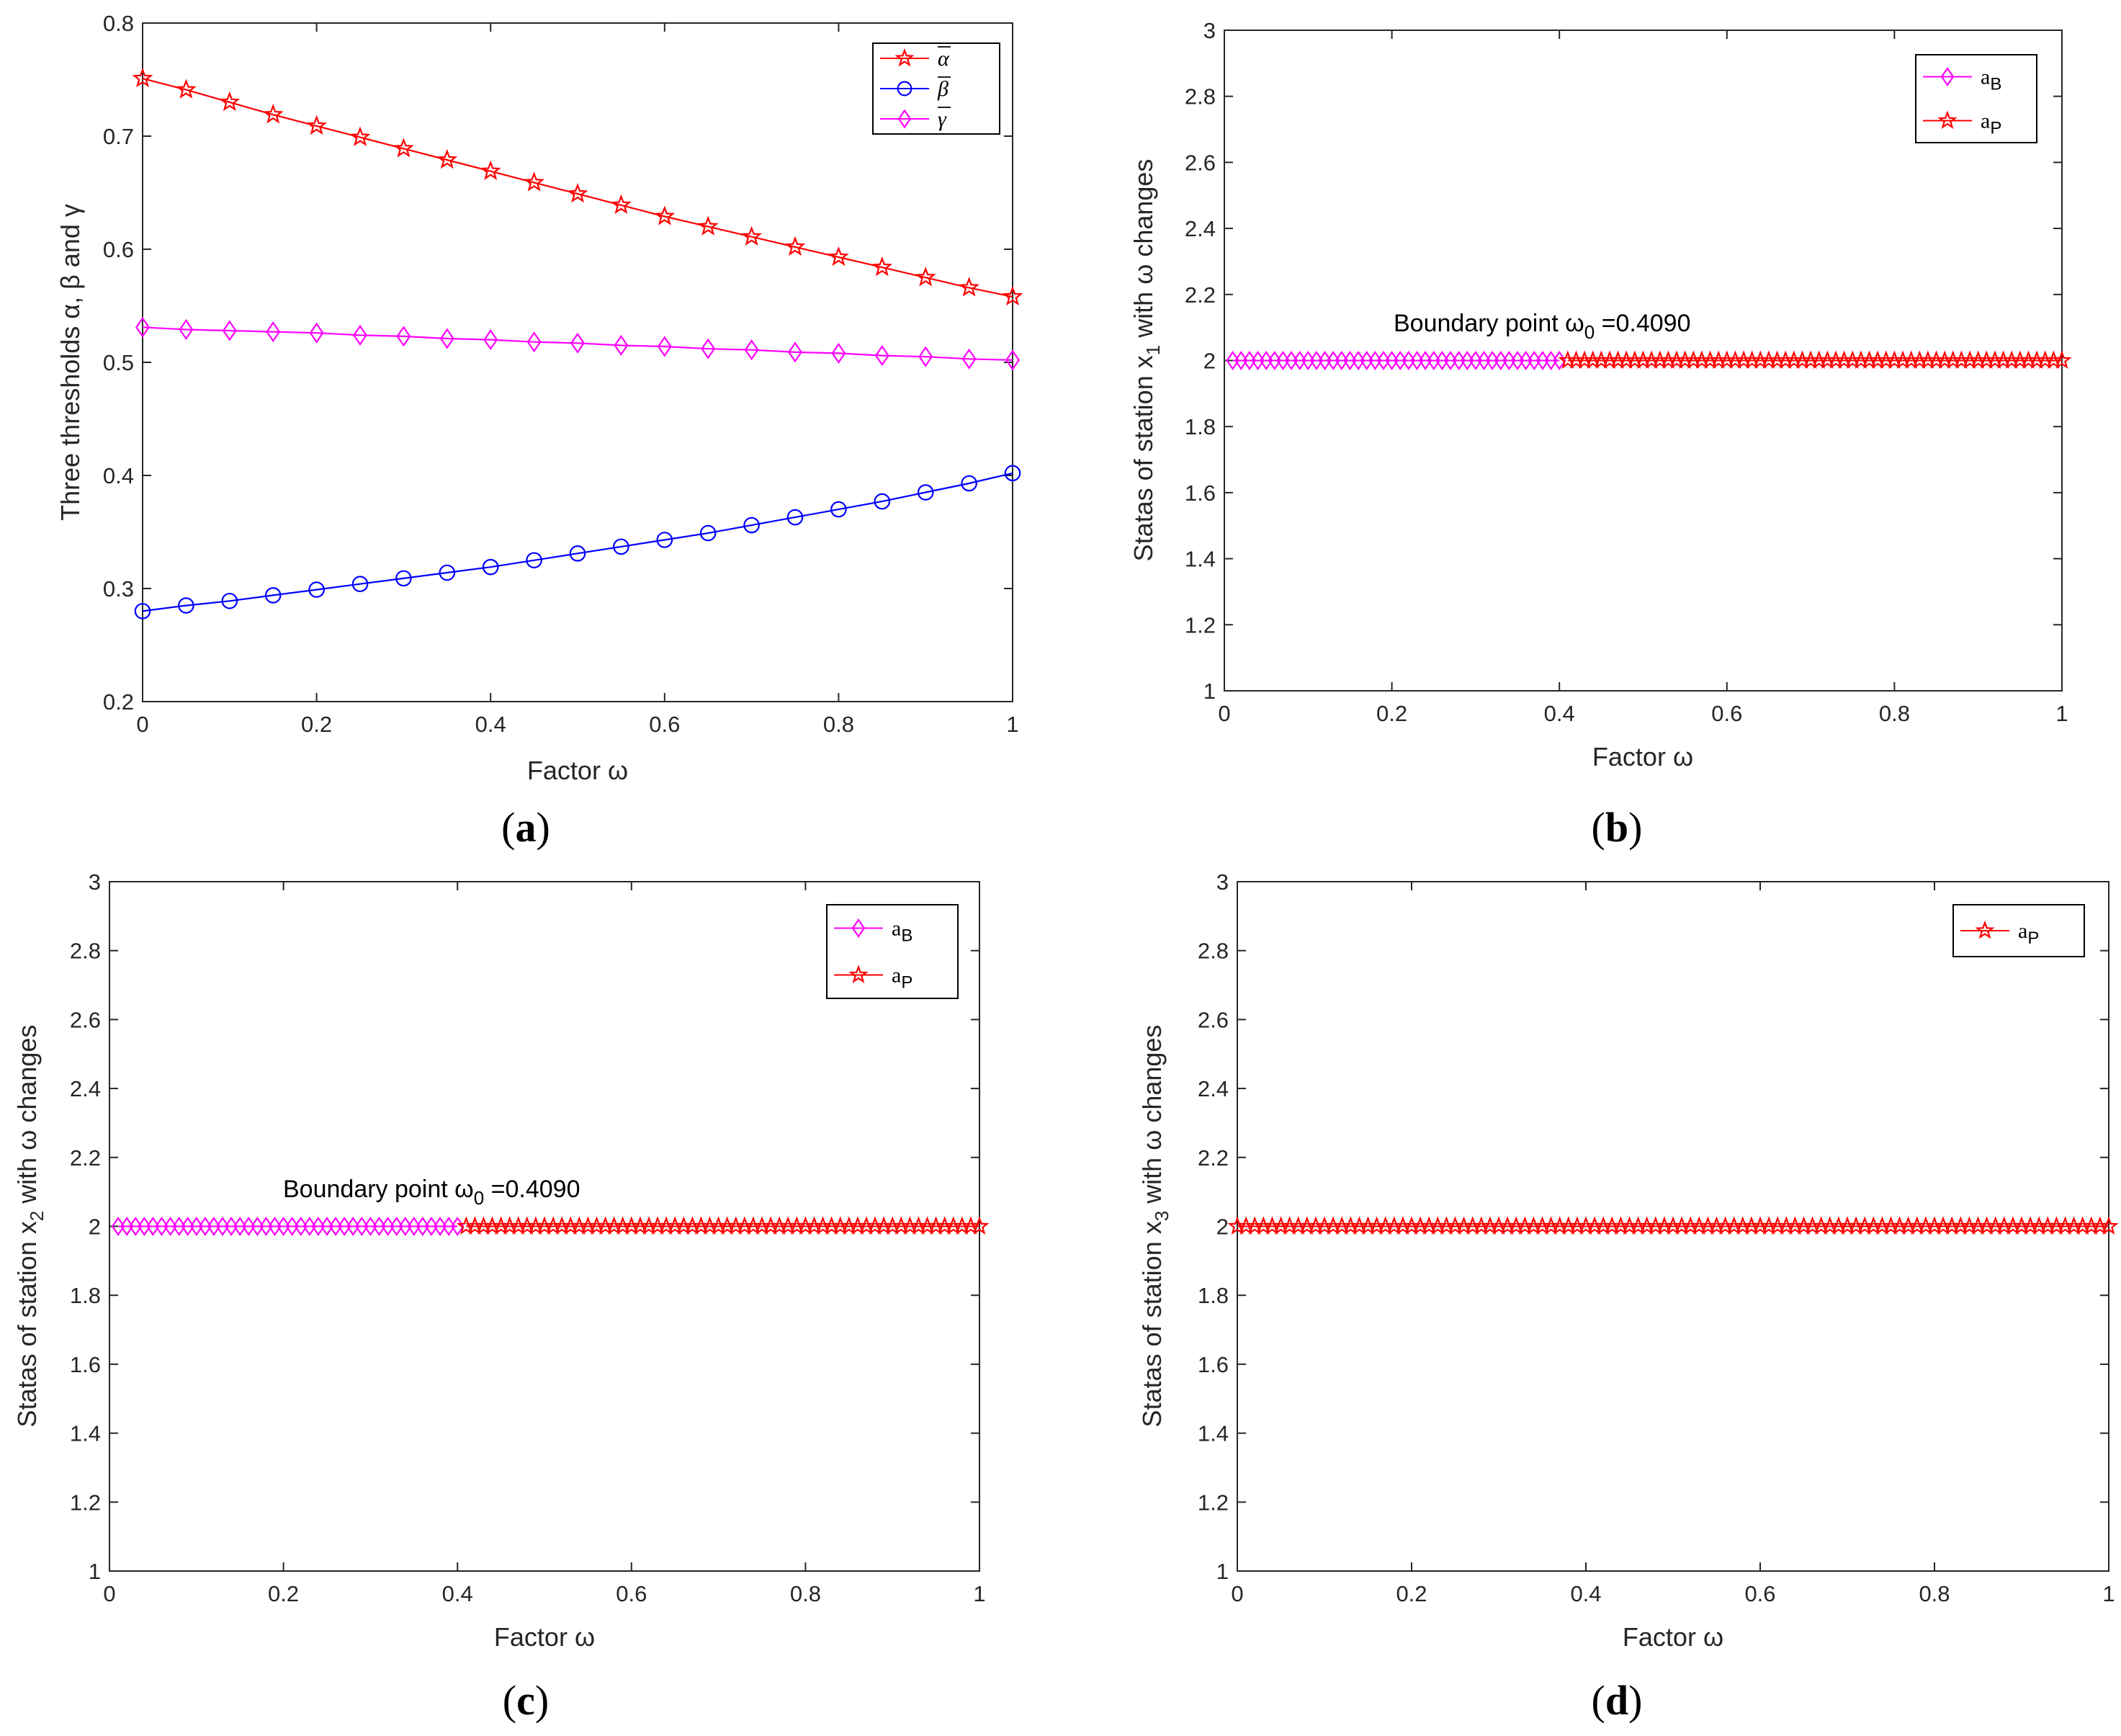 This screenshot has height=1736, width=2121. I want to click on b-legend-label: aB, so click(1991, 80).